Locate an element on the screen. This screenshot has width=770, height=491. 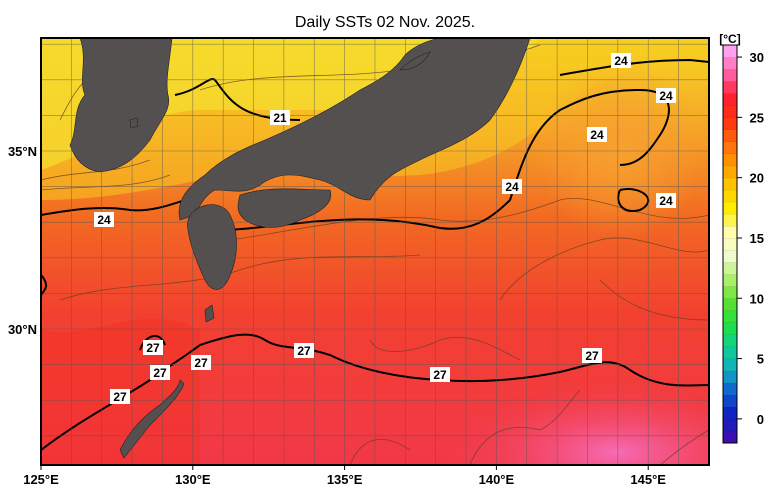
contour-label: 21 is located at coordinates (280, 118).